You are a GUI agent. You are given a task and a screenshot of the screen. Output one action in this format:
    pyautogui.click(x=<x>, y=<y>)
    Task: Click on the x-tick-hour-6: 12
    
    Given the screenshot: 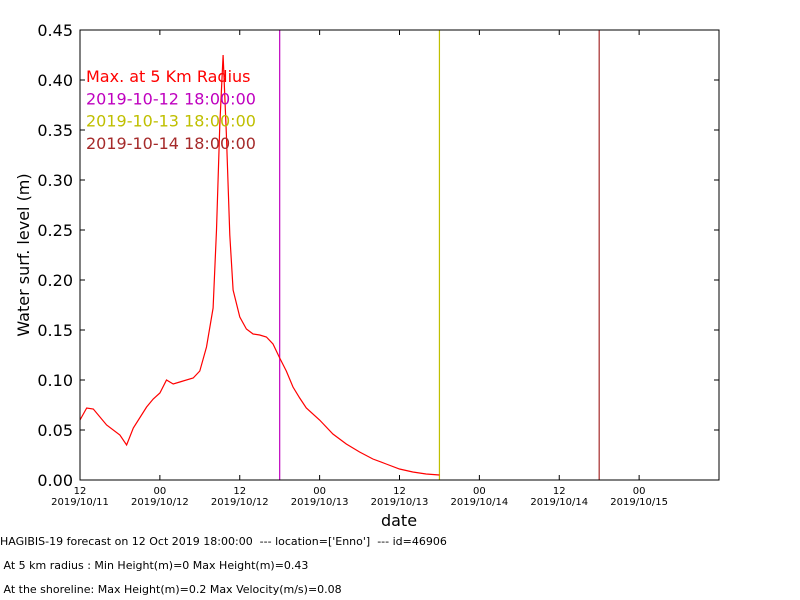 What is the action you would take?
    pyautogui.click(x=559, y=491)
    